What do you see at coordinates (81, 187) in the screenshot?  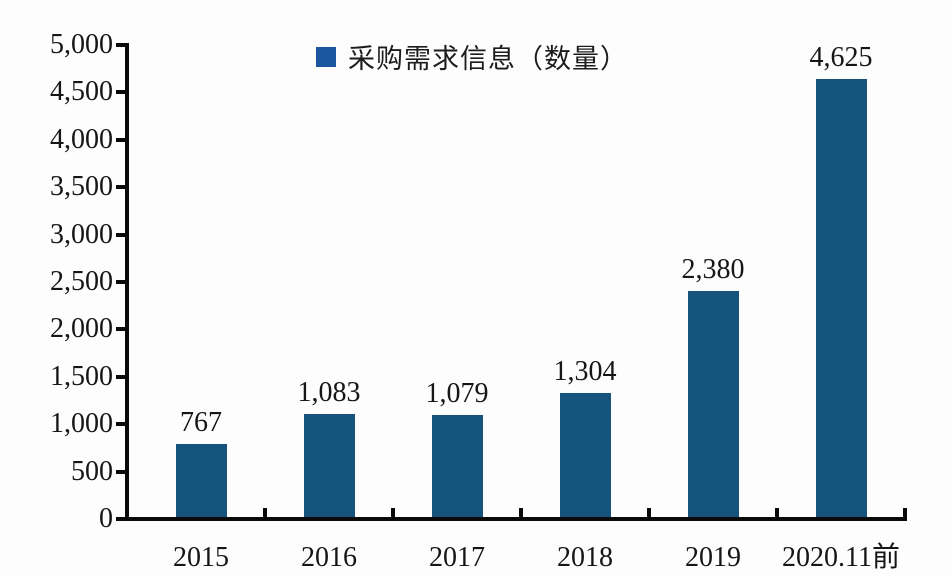 I see `y-axis-tick-label: 3,500` at bounding box center [81, 187].